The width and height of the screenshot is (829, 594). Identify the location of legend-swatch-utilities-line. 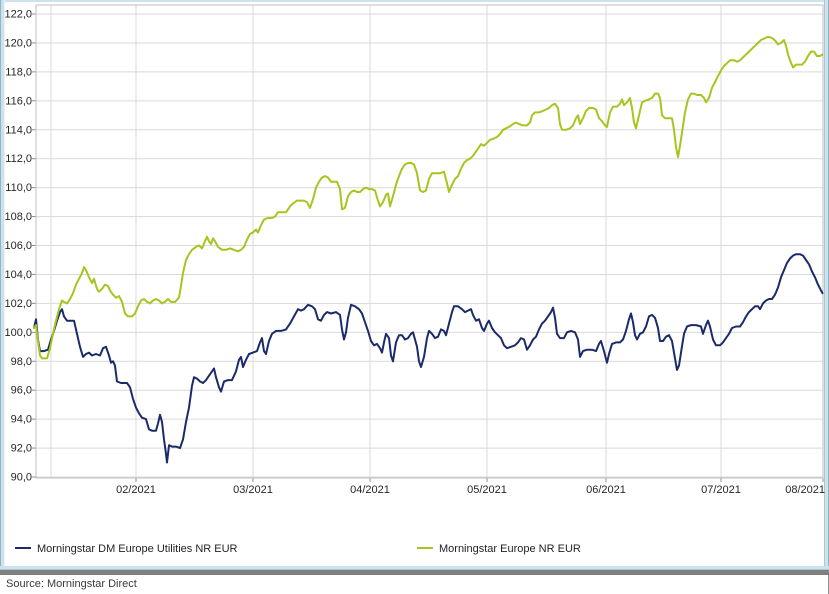
(23, 548).